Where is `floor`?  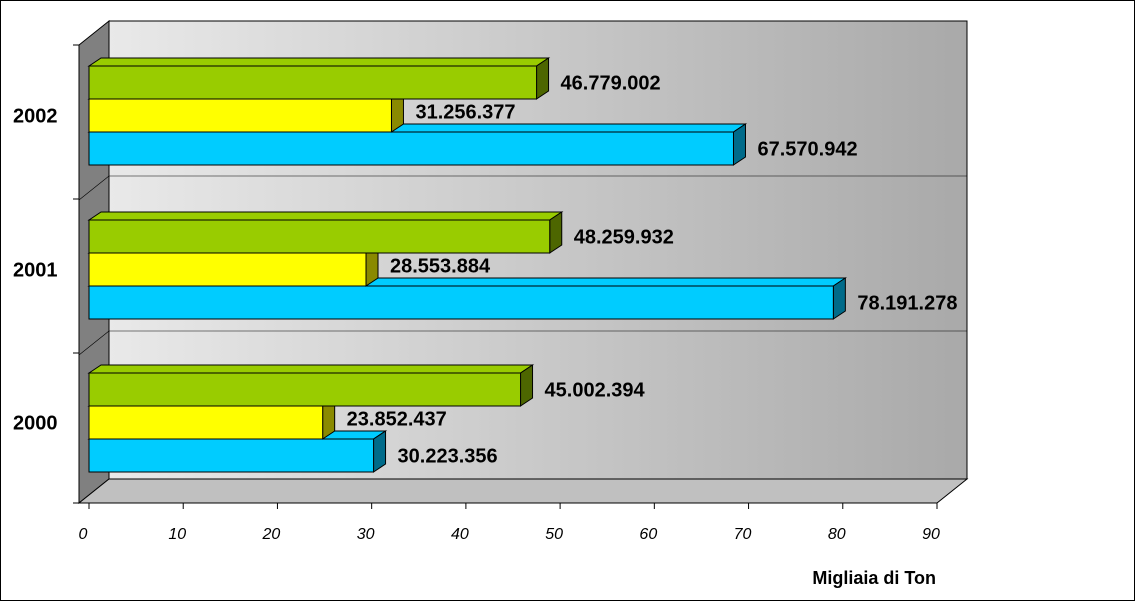
floor is located at coordinates (523, 491).